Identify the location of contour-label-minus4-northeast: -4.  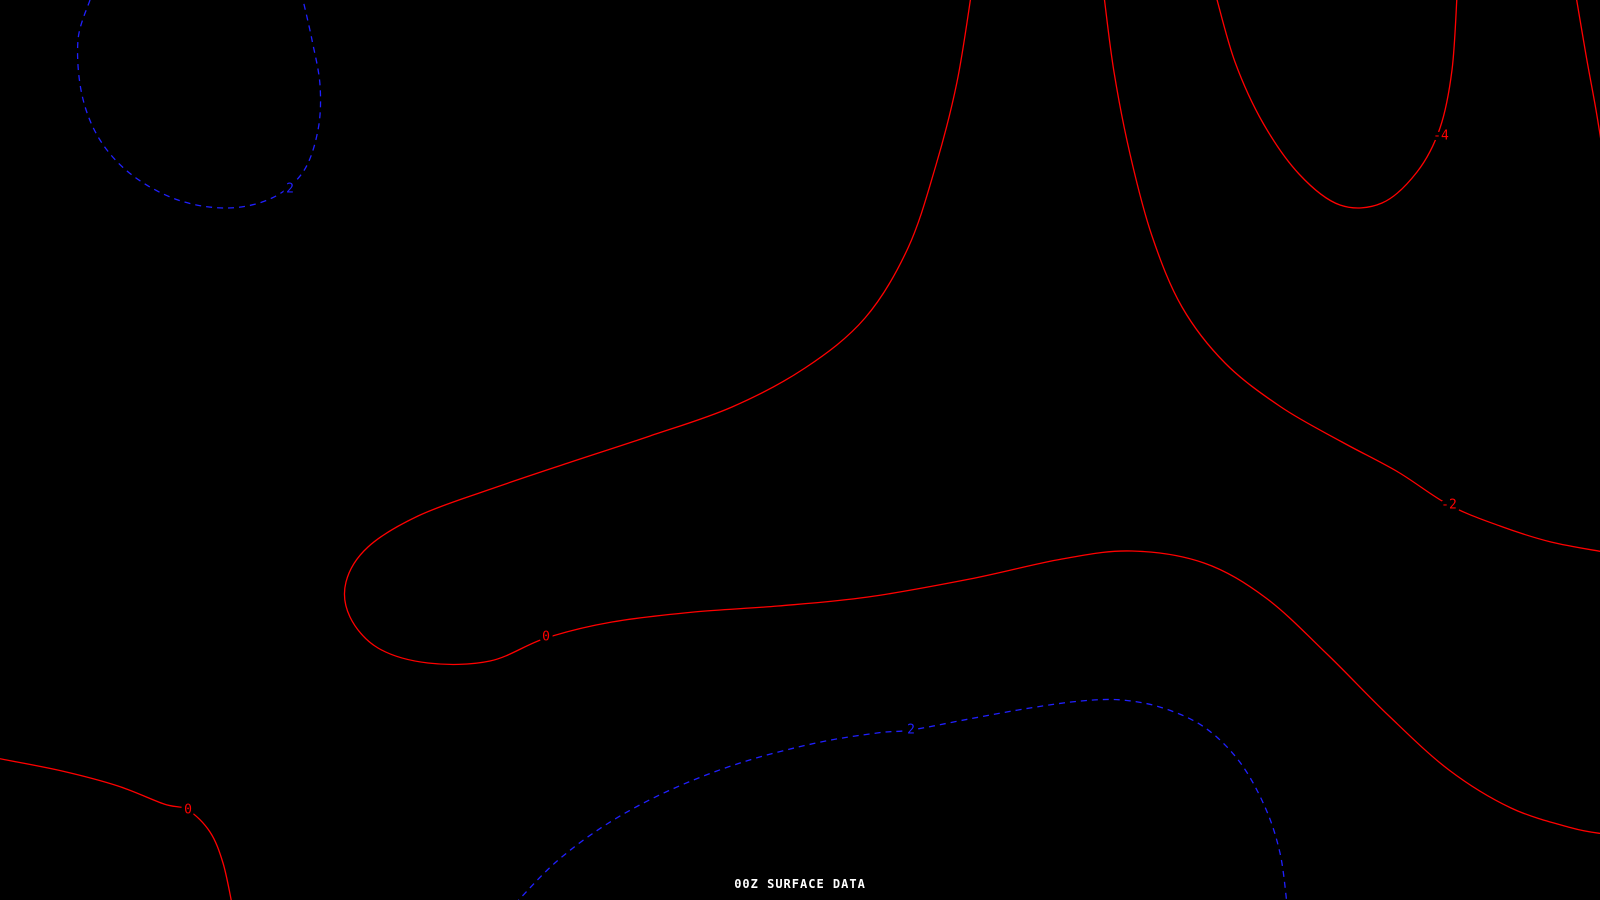
(1441, 136).